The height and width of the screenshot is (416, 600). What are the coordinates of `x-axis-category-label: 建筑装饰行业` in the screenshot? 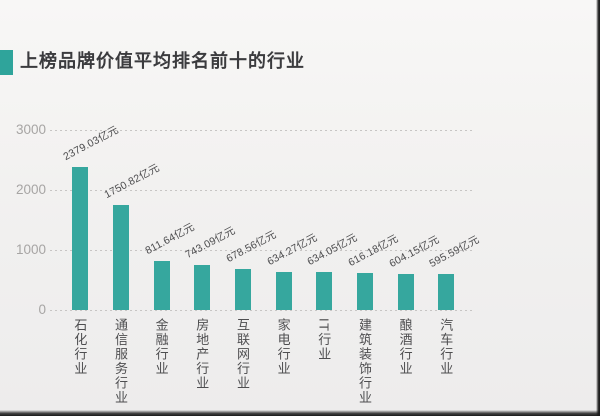 It's located at (364, 361).